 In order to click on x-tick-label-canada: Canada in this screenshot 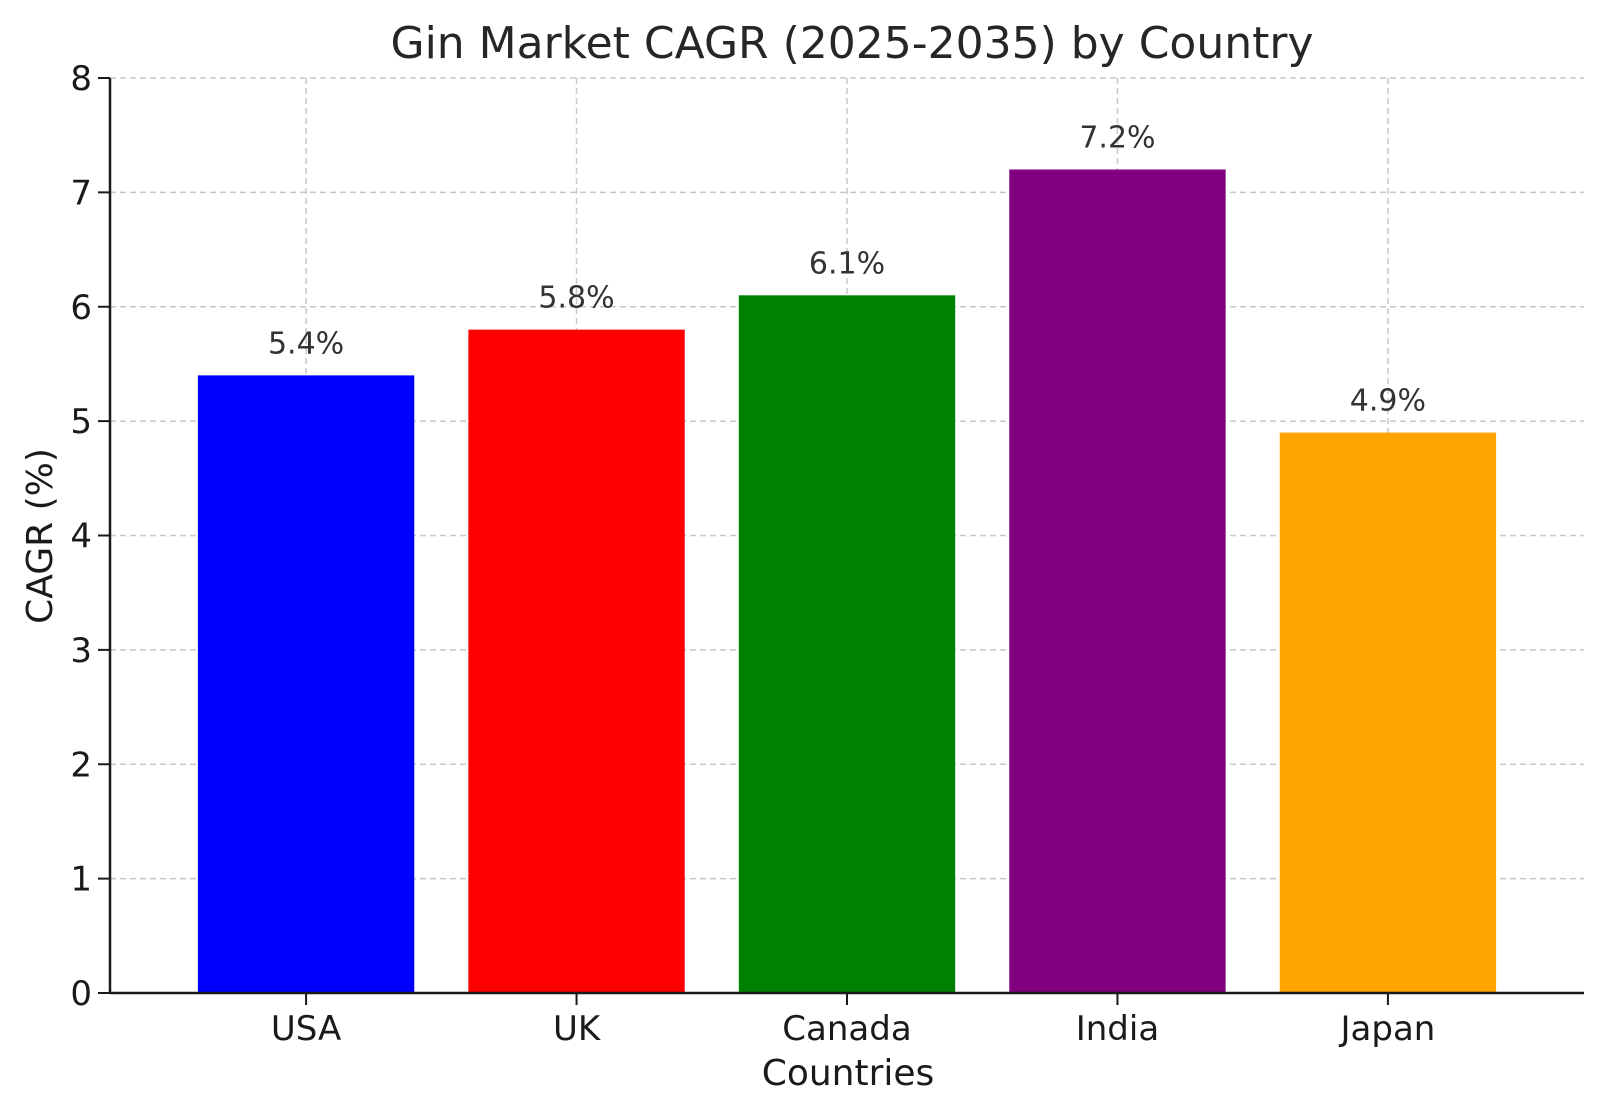, I will do `click(846, 1029)`.